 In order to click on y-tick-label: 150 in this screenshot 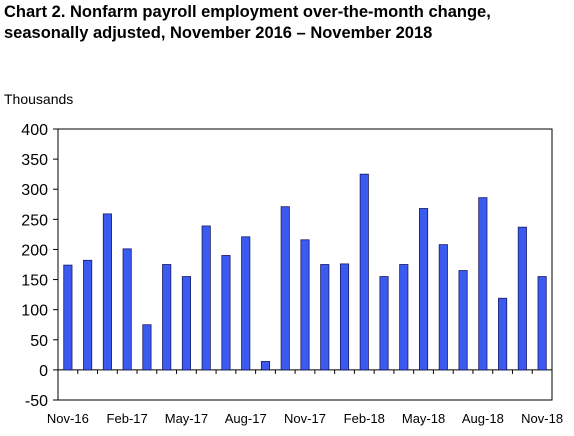, I will do `click(34, 281)`.